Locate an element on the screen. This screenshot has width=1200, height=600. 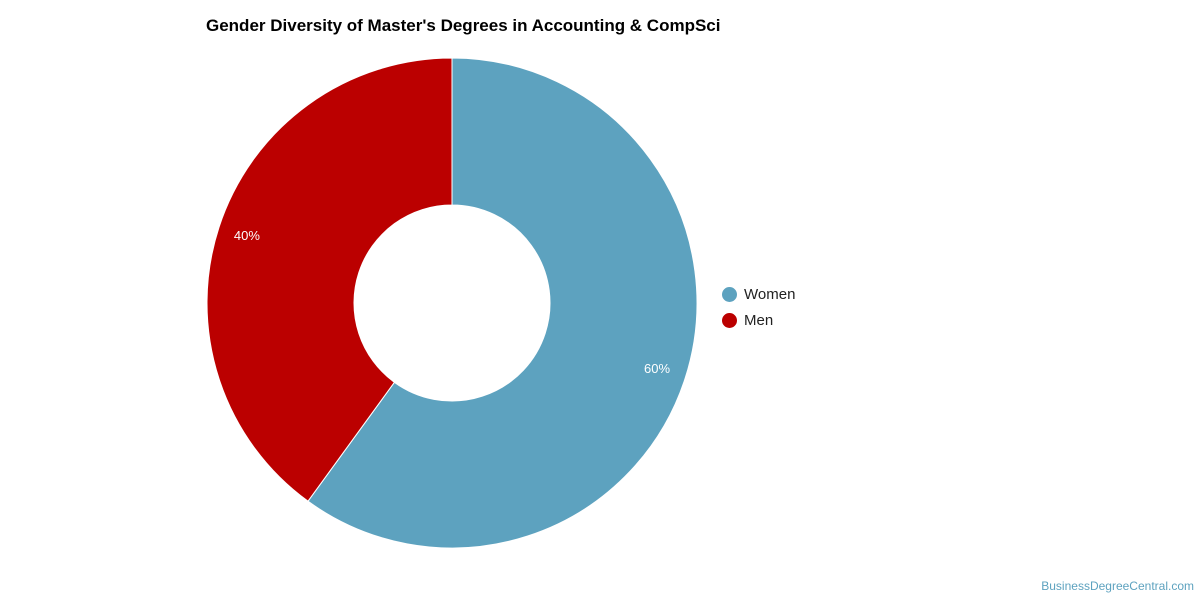
legend-swatch-women is located at coordinates (729, 294).